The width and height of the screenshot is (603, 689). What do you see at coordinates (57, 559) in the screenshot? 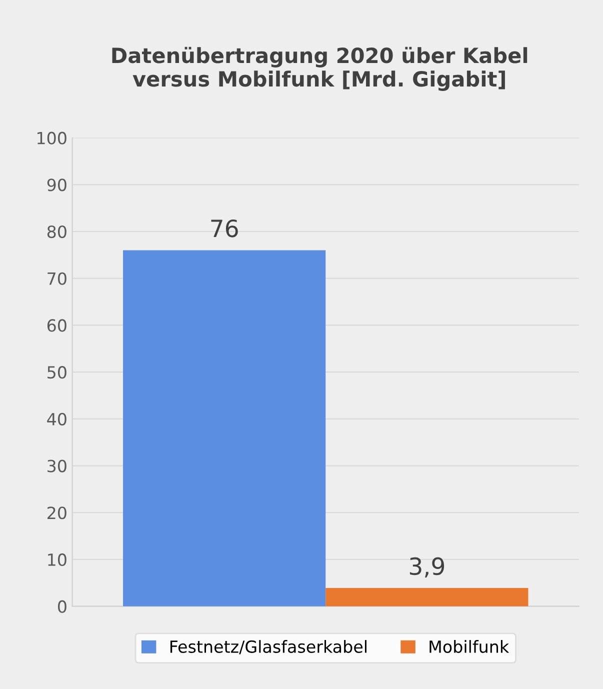
I see `y-tick-label: 10` at bounding box center [57, 559].